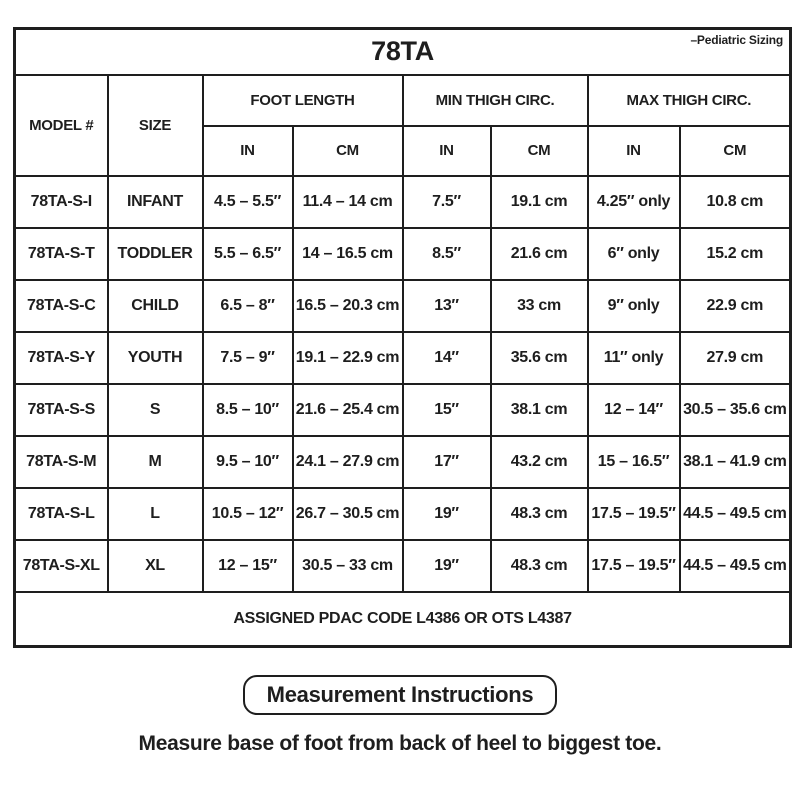 The image size is (800, 800). I want to click on cell-foot-cm: 16.5 – 20.3 cm, so click(347, 305).